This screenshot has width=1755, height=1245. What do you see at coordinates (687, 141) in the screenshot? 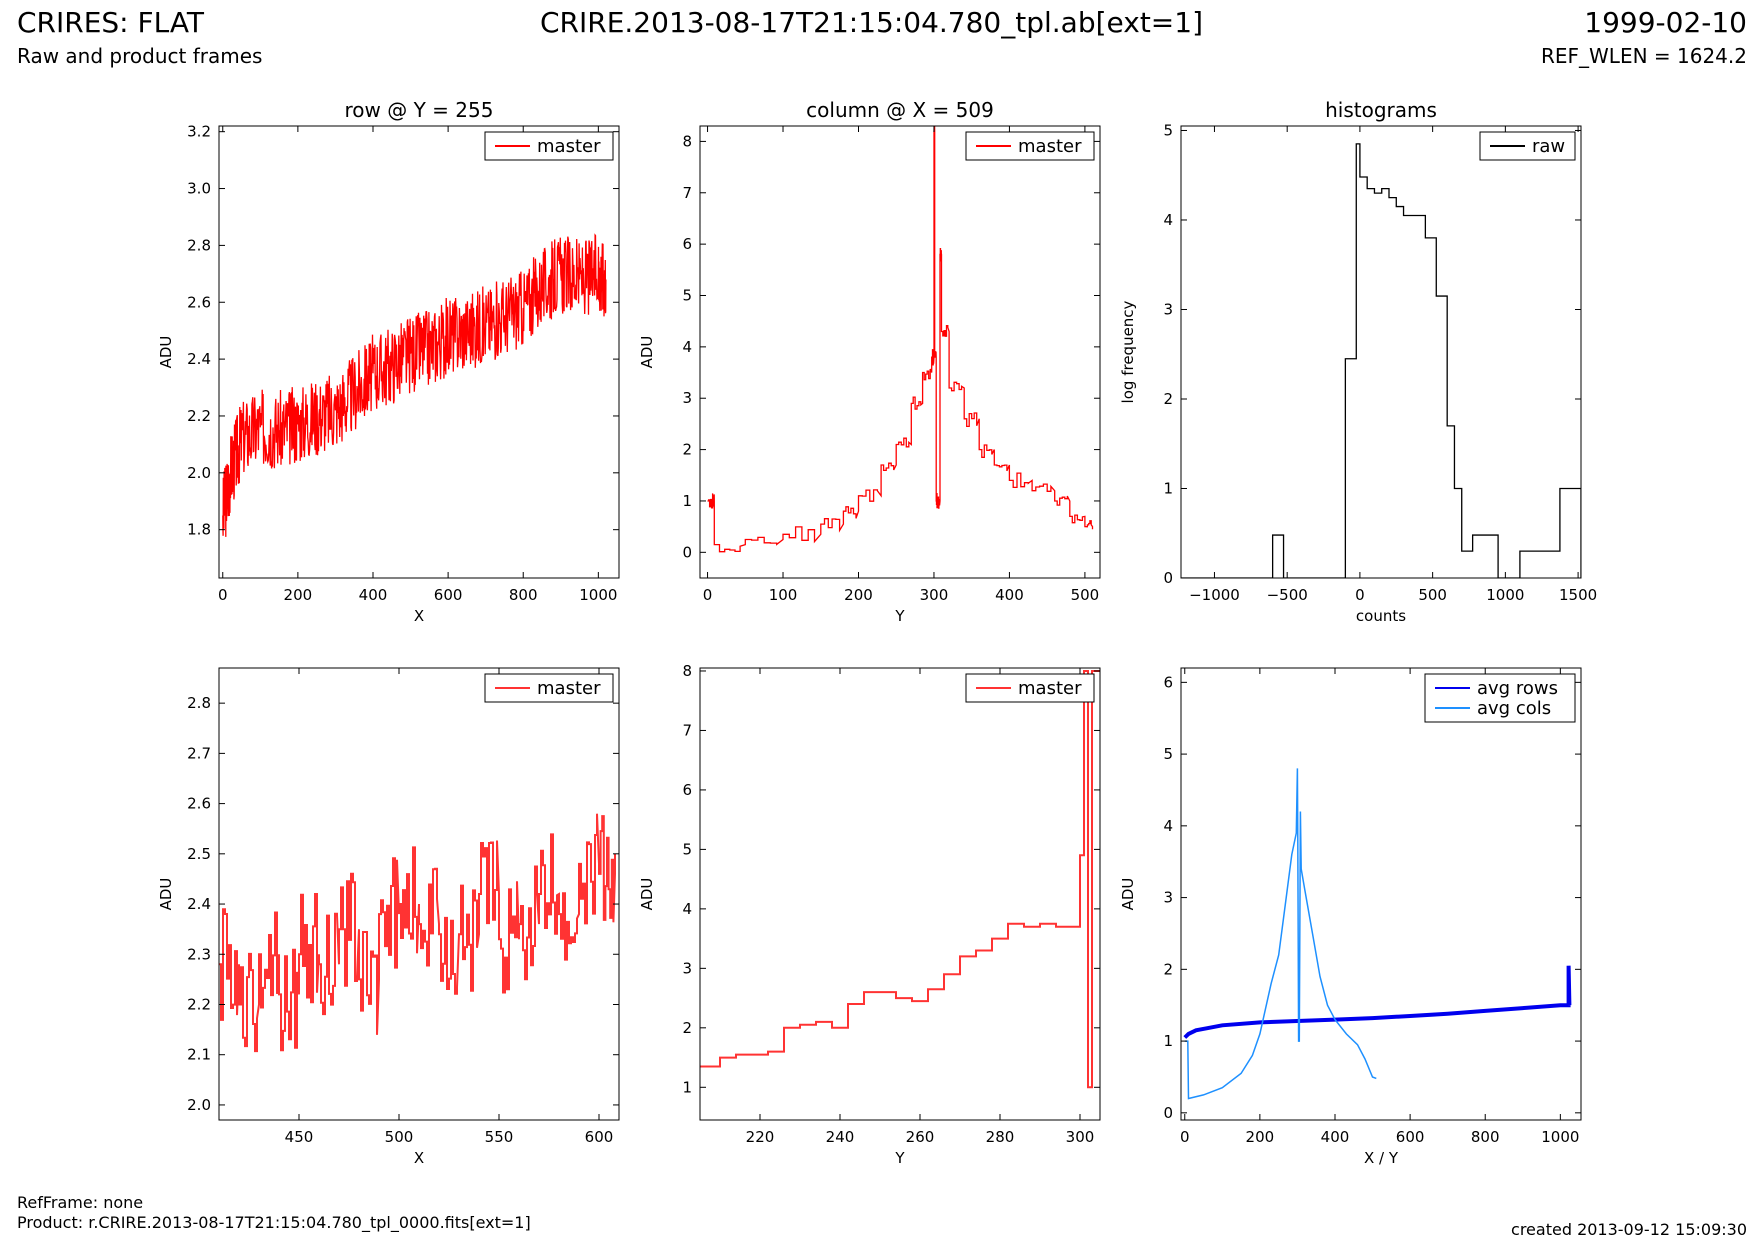
I see `y-tick-label: 8` at bounding box center [687, 141].